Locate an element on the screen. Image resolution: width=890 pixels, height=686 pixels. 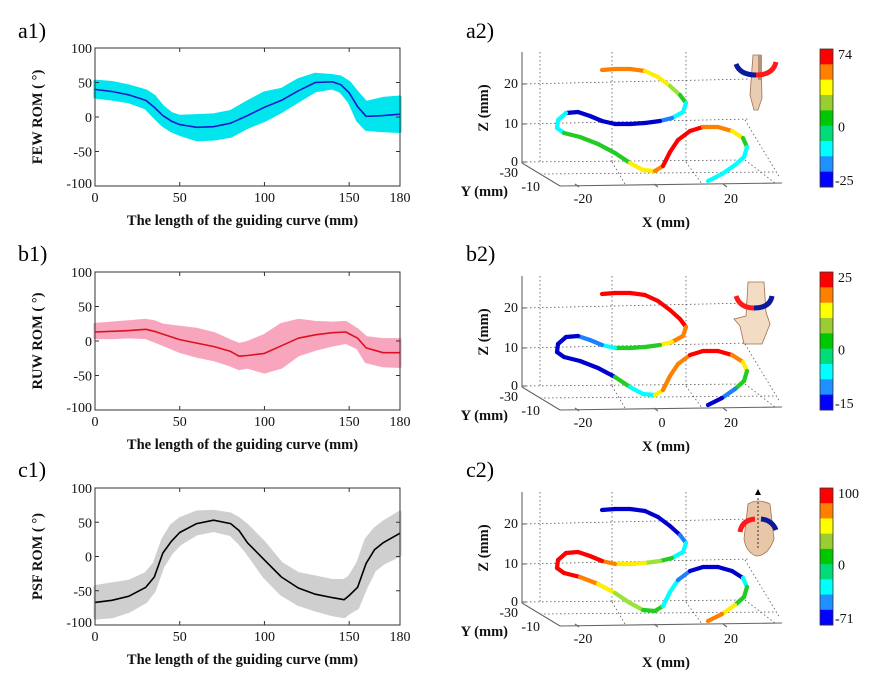
y-tick-label: -10 is located at coordinates (530, 627).